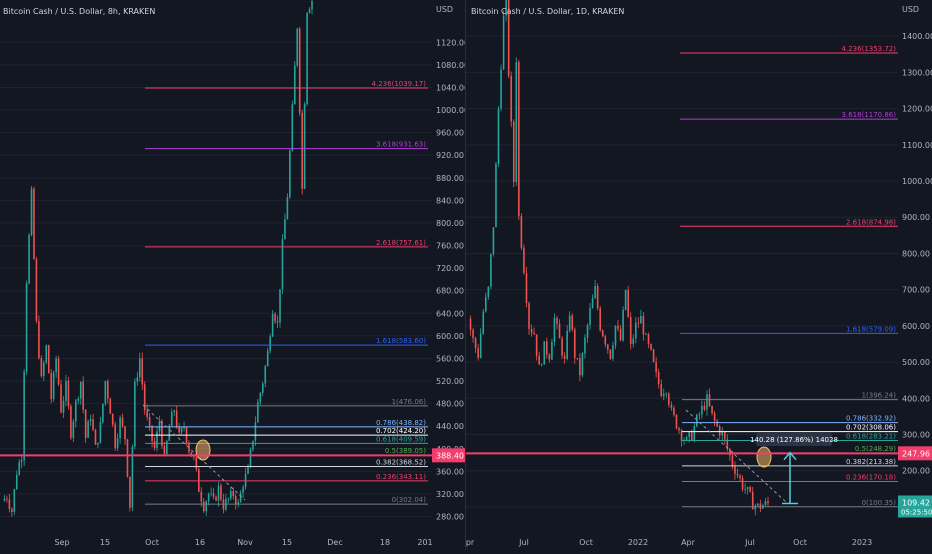  I want to click on fib-level: 0(302.04), so click(286, 500).